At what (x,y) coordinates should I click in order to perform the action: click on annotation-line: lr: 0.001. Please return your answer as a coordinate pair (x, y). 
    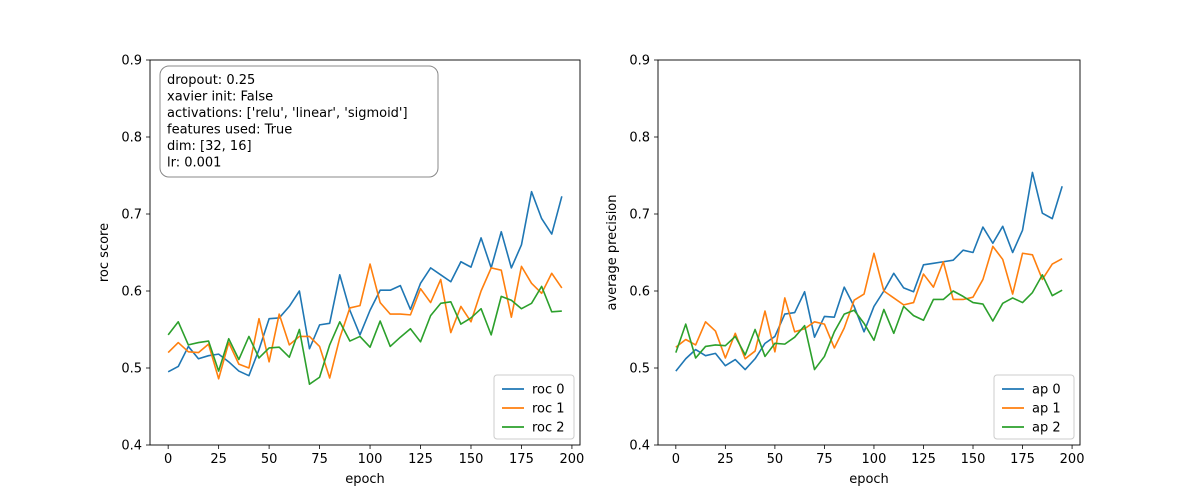
    Looking at the image, I should click on (194, 163).